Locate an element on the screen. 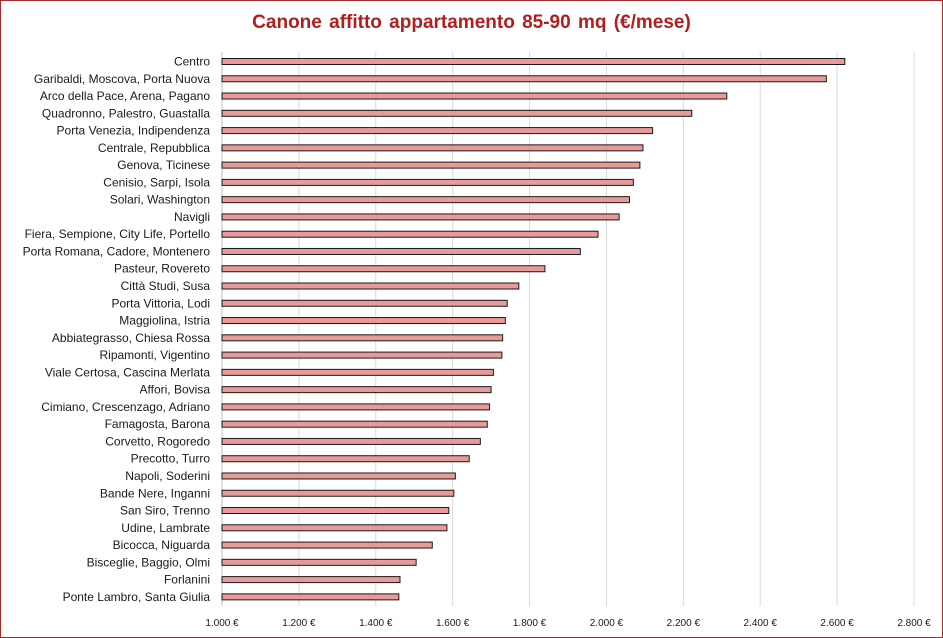 The height and width of the screenshot is (638, 943). x-tick-label: 1.600 € is located at coordinates (453, 623).